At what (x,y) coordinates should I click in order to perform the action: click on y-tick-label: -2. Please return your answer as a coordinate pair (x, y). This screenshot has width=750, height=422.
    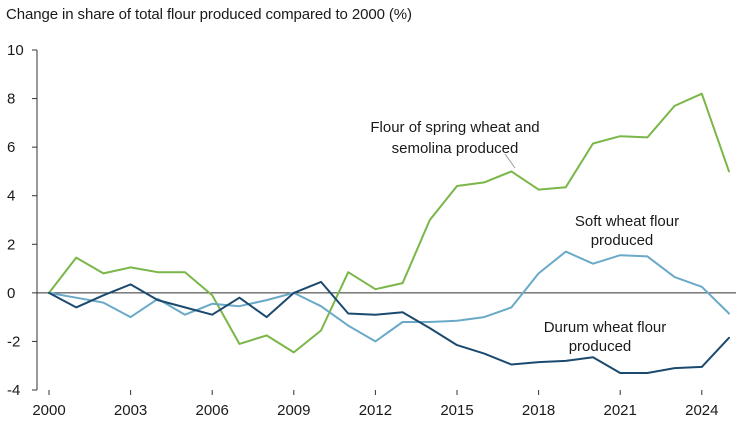
    Looking at the image, I should click on (13, 341).